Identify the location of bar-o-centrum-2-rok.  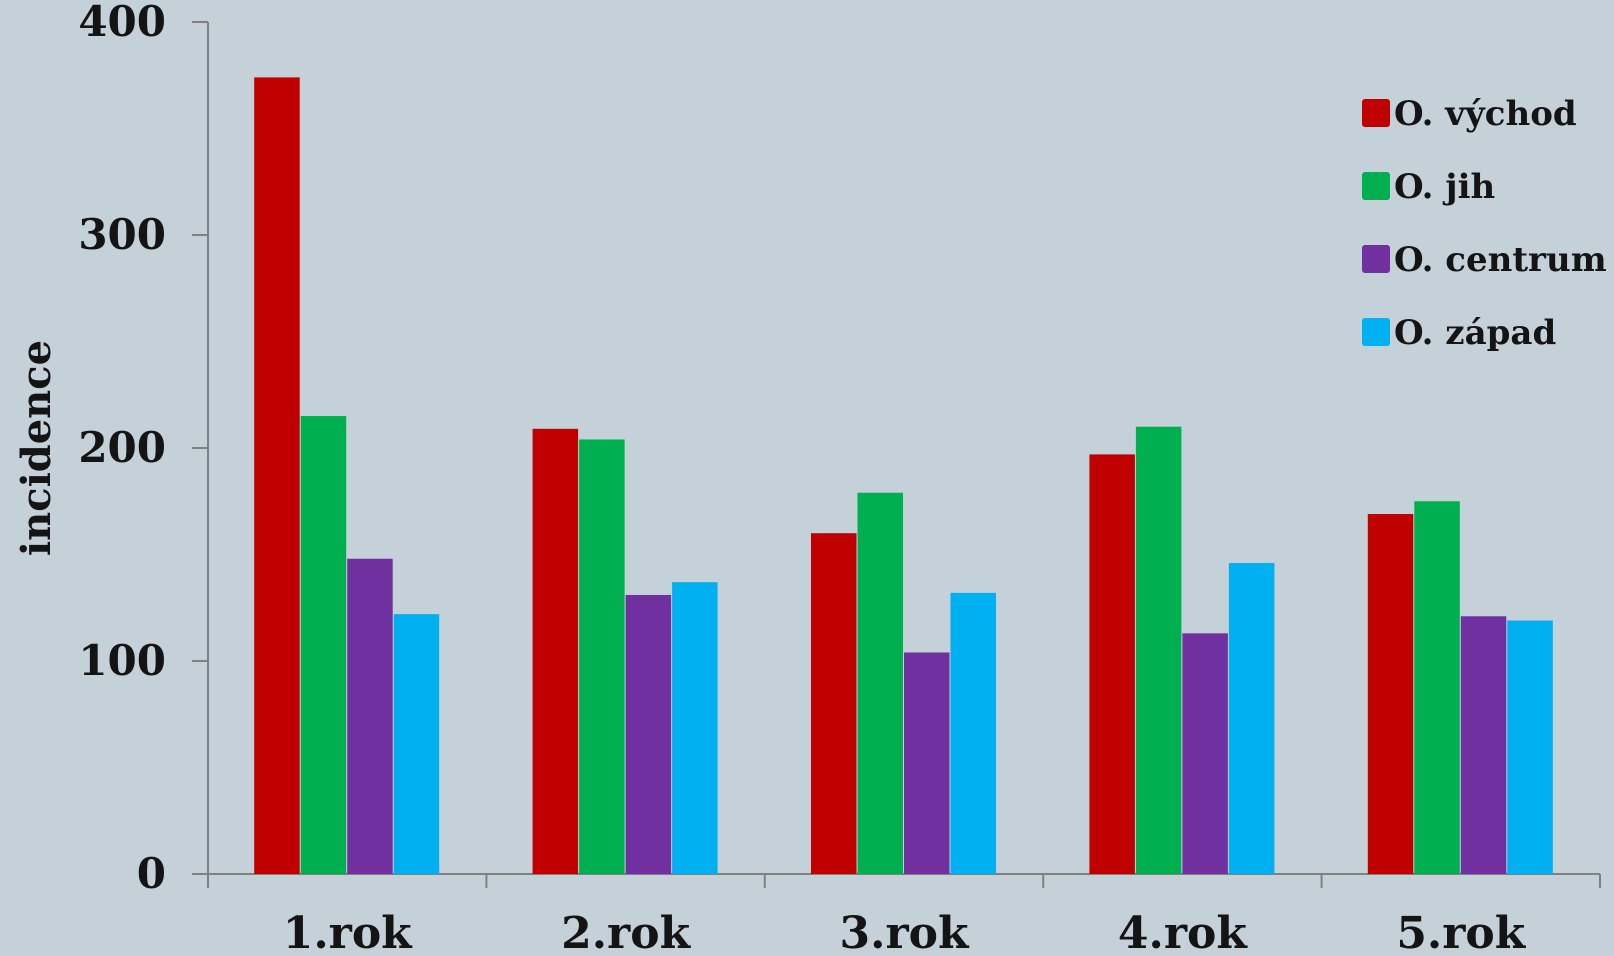
(648, 734).